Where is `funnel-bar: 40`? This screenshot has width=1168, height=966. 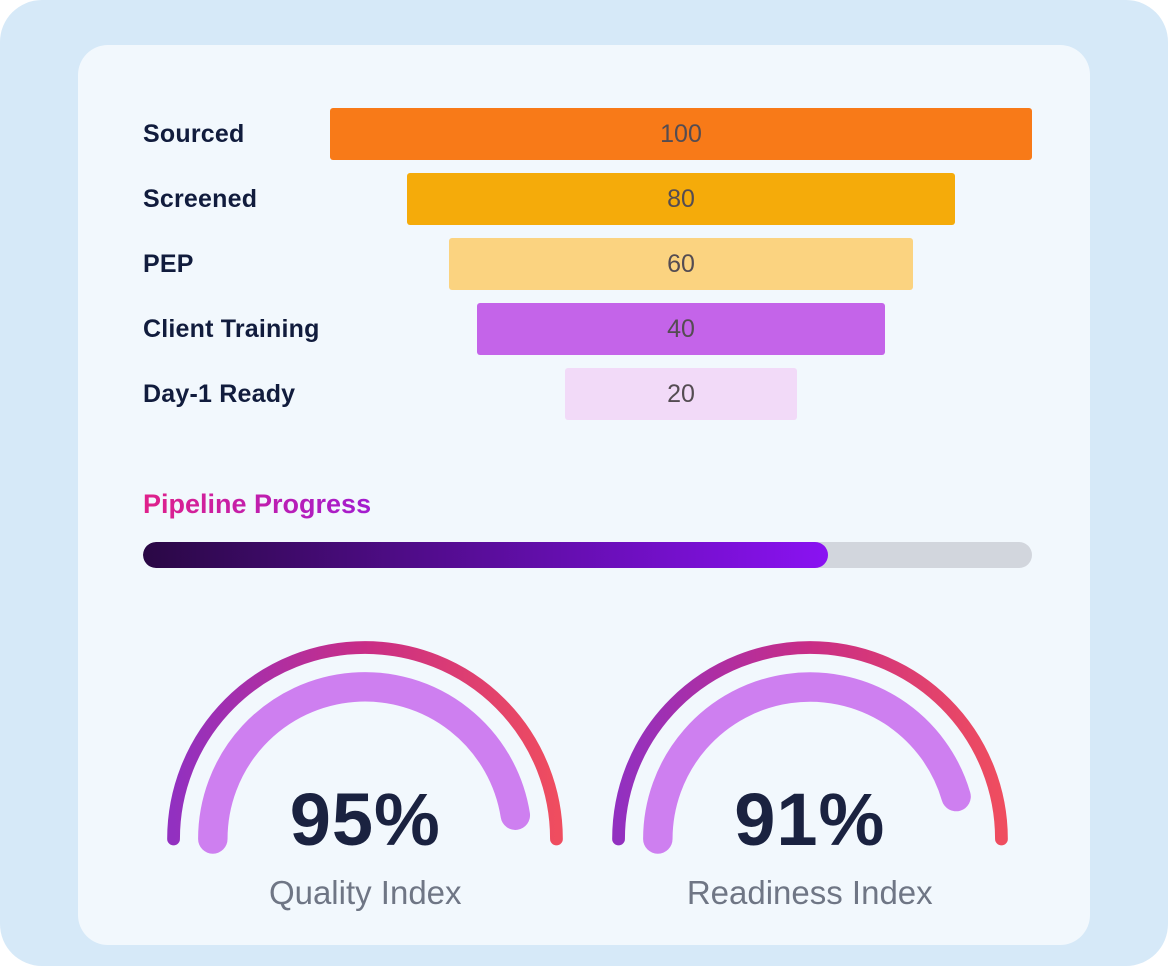
funnel-bar: 40 is located at coordinates (681, 329).